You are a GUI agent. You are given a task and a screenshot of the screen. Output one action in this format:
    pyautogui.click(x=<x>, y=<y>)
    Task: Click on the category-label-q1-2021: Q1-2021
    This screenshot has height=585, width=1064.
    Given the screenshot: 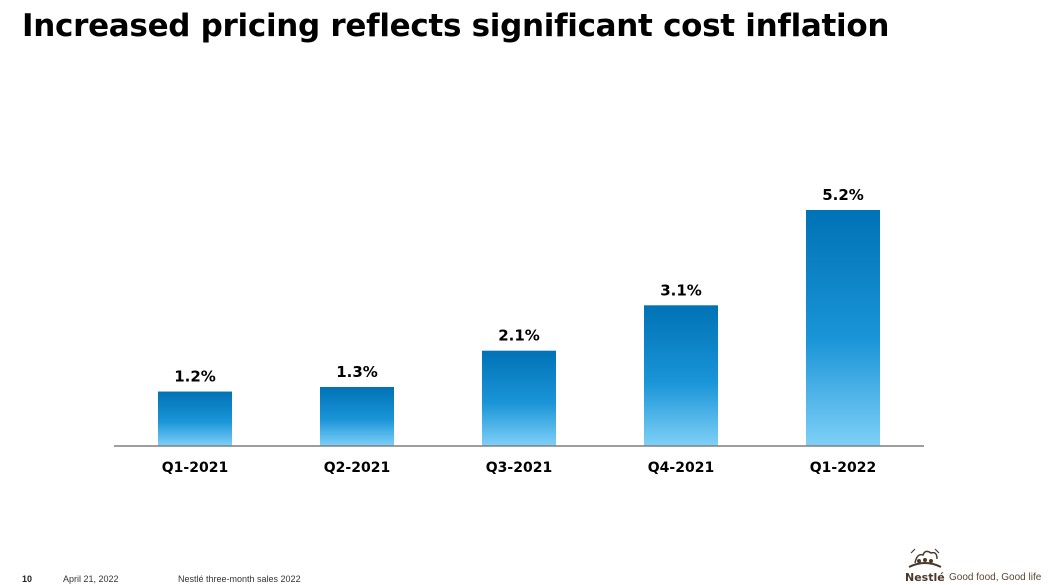 What is the action you would take?
    pyautogui.click(x=195, y=468)
    